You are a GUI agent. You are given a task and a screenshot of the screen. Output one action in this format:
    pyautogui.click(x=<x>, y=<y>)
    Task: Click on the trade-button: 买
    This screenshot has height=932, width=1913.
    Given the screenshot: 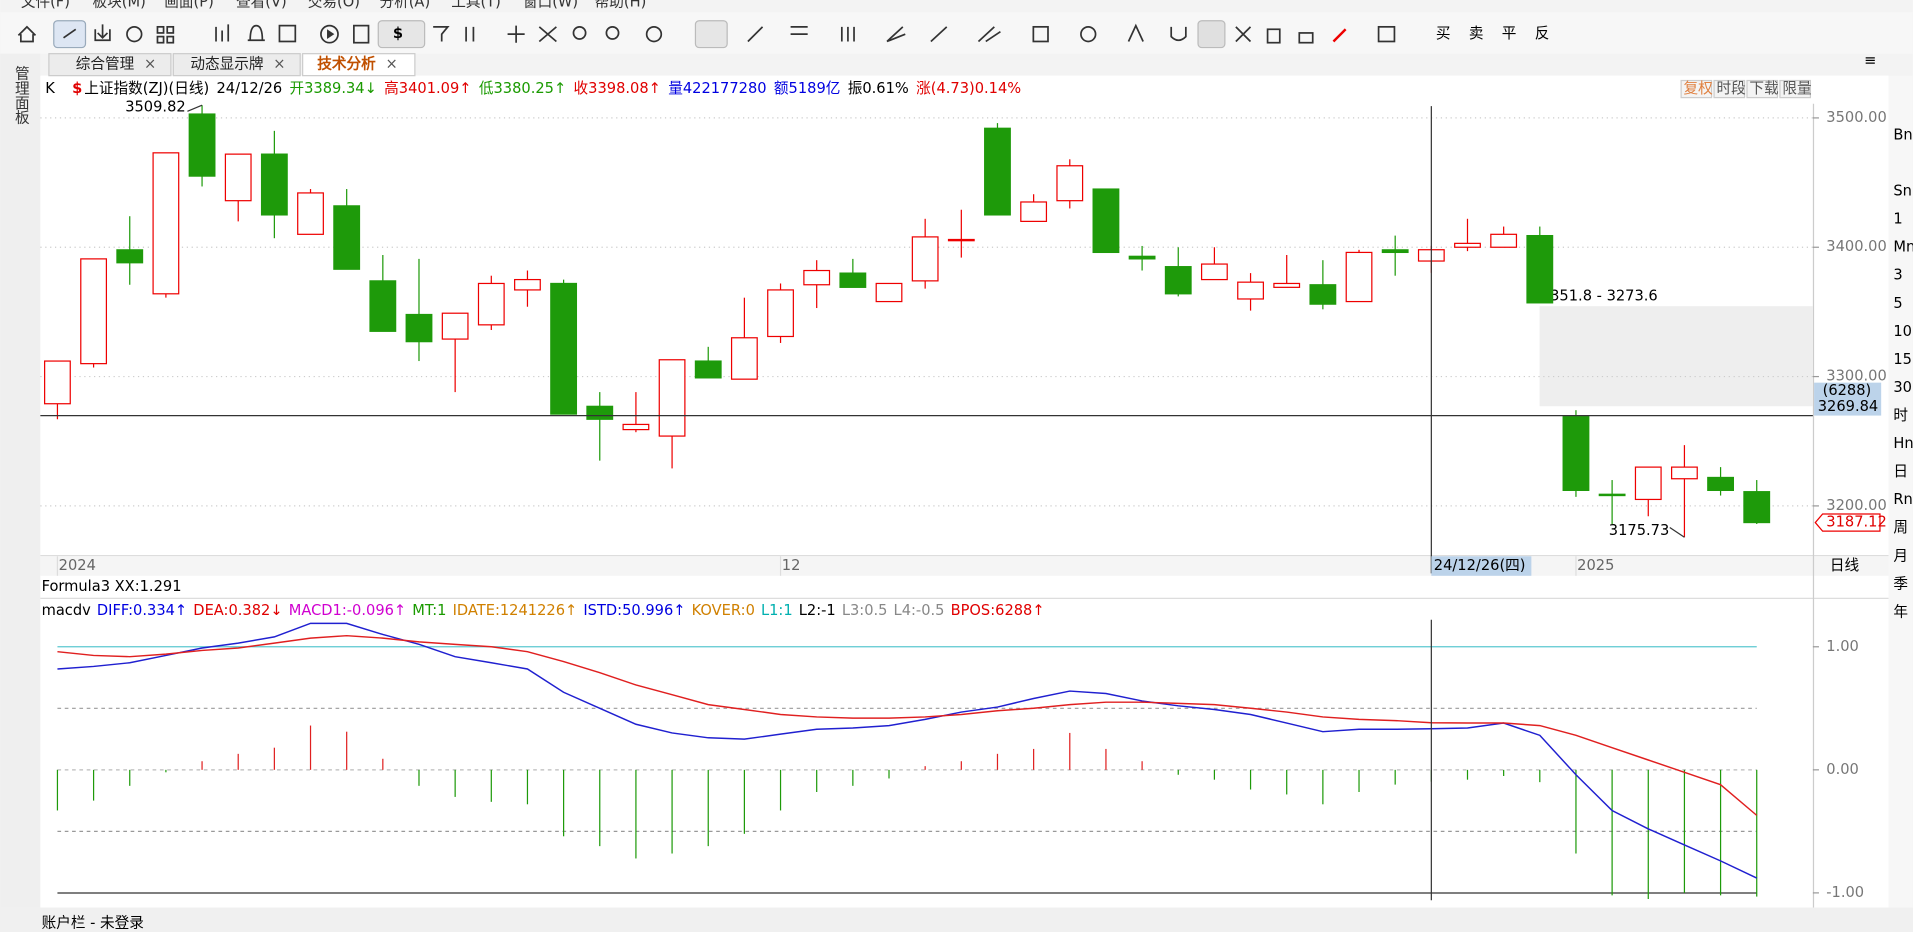 What is the action you would take?
    pyautogui.click(x=1443, y=33)
    